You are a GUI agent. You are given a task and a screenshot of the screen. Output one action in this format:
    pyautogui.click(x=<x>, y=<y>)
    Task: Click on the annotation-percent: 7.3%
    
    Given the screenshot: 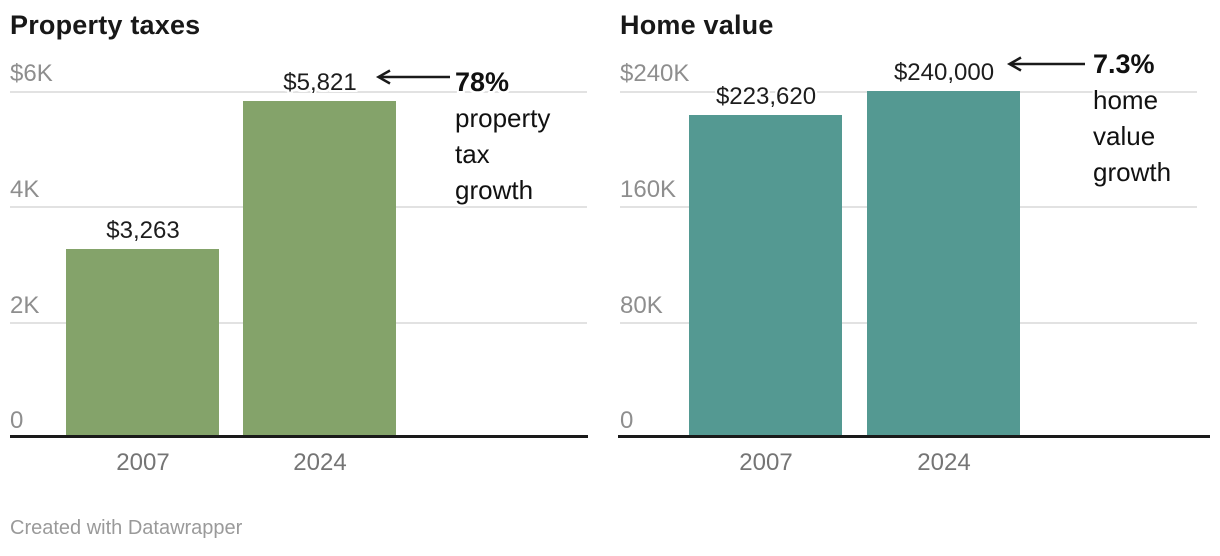 What is the action you would take?
    pyautogui.click(x=1124, y=64)
    